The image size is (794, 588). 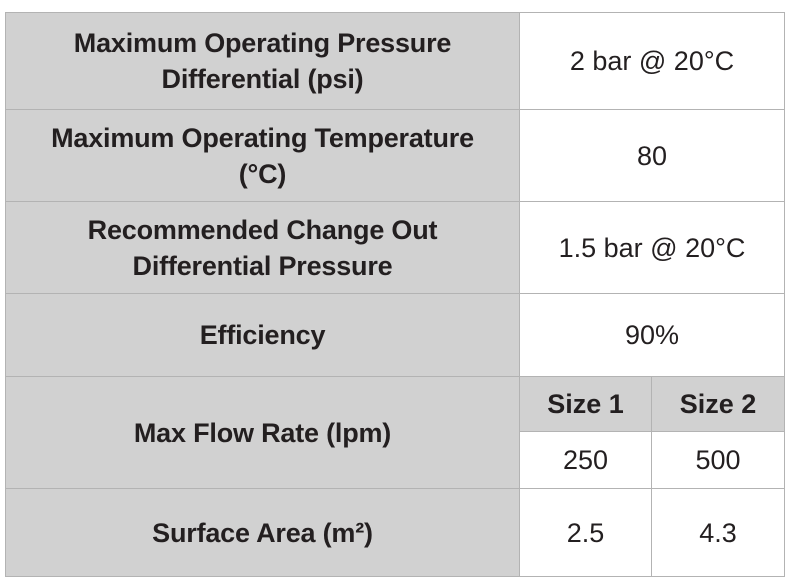 What do you see at coordinates (585, 460) in the screenshot?
I see `flow-rate-size-1-value: 250` at bounding box center [585, 460].